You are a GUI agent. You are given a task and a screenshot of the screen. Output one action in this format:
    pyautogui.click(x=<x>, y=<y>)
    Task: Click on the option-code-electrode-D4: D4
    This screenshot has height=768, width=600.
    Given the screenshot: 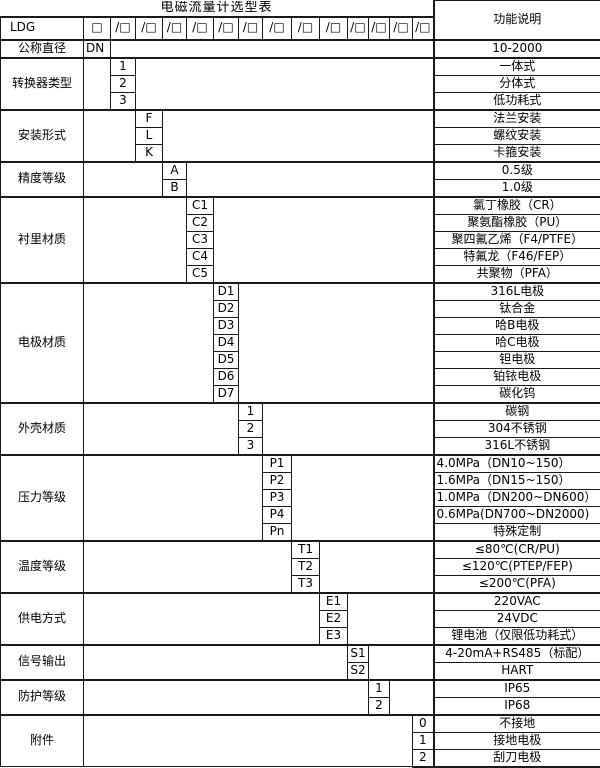 What is the action you would take?
    pyautogui.click(x=226, y=342)
    